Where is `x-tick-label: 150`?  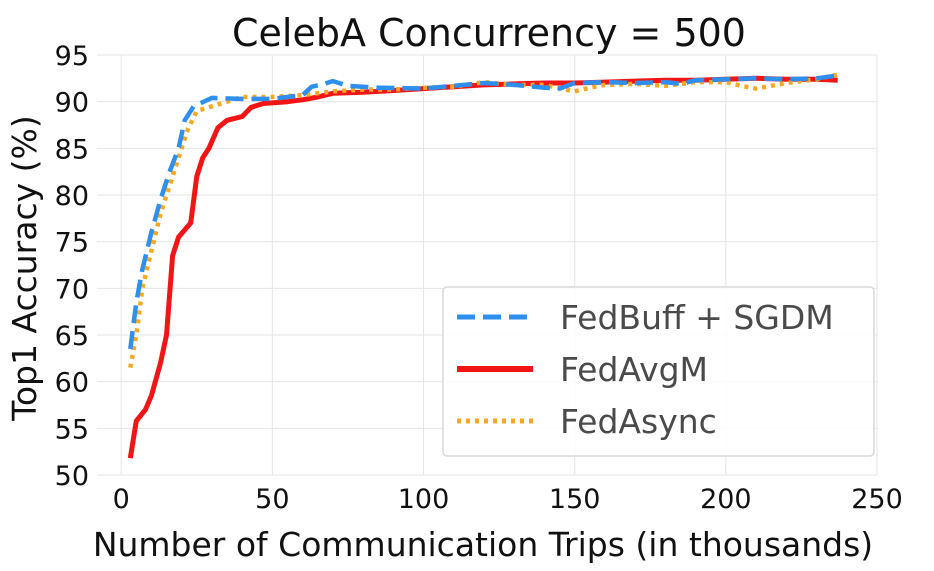
x-tick-label: 150 is located at coordinates (575, 499).